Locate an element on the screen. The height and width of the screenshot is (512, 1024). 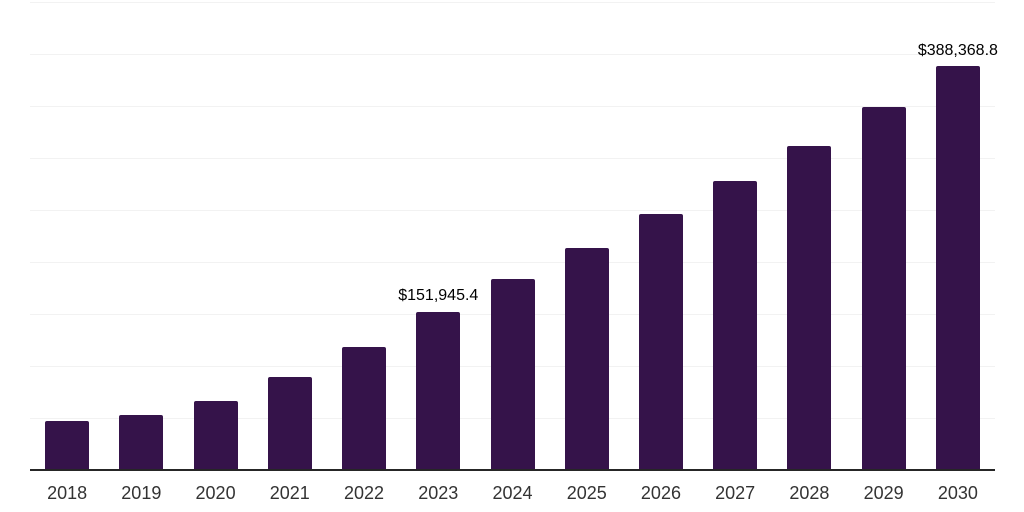
bar-2022 is located at coordinates (364, 408).